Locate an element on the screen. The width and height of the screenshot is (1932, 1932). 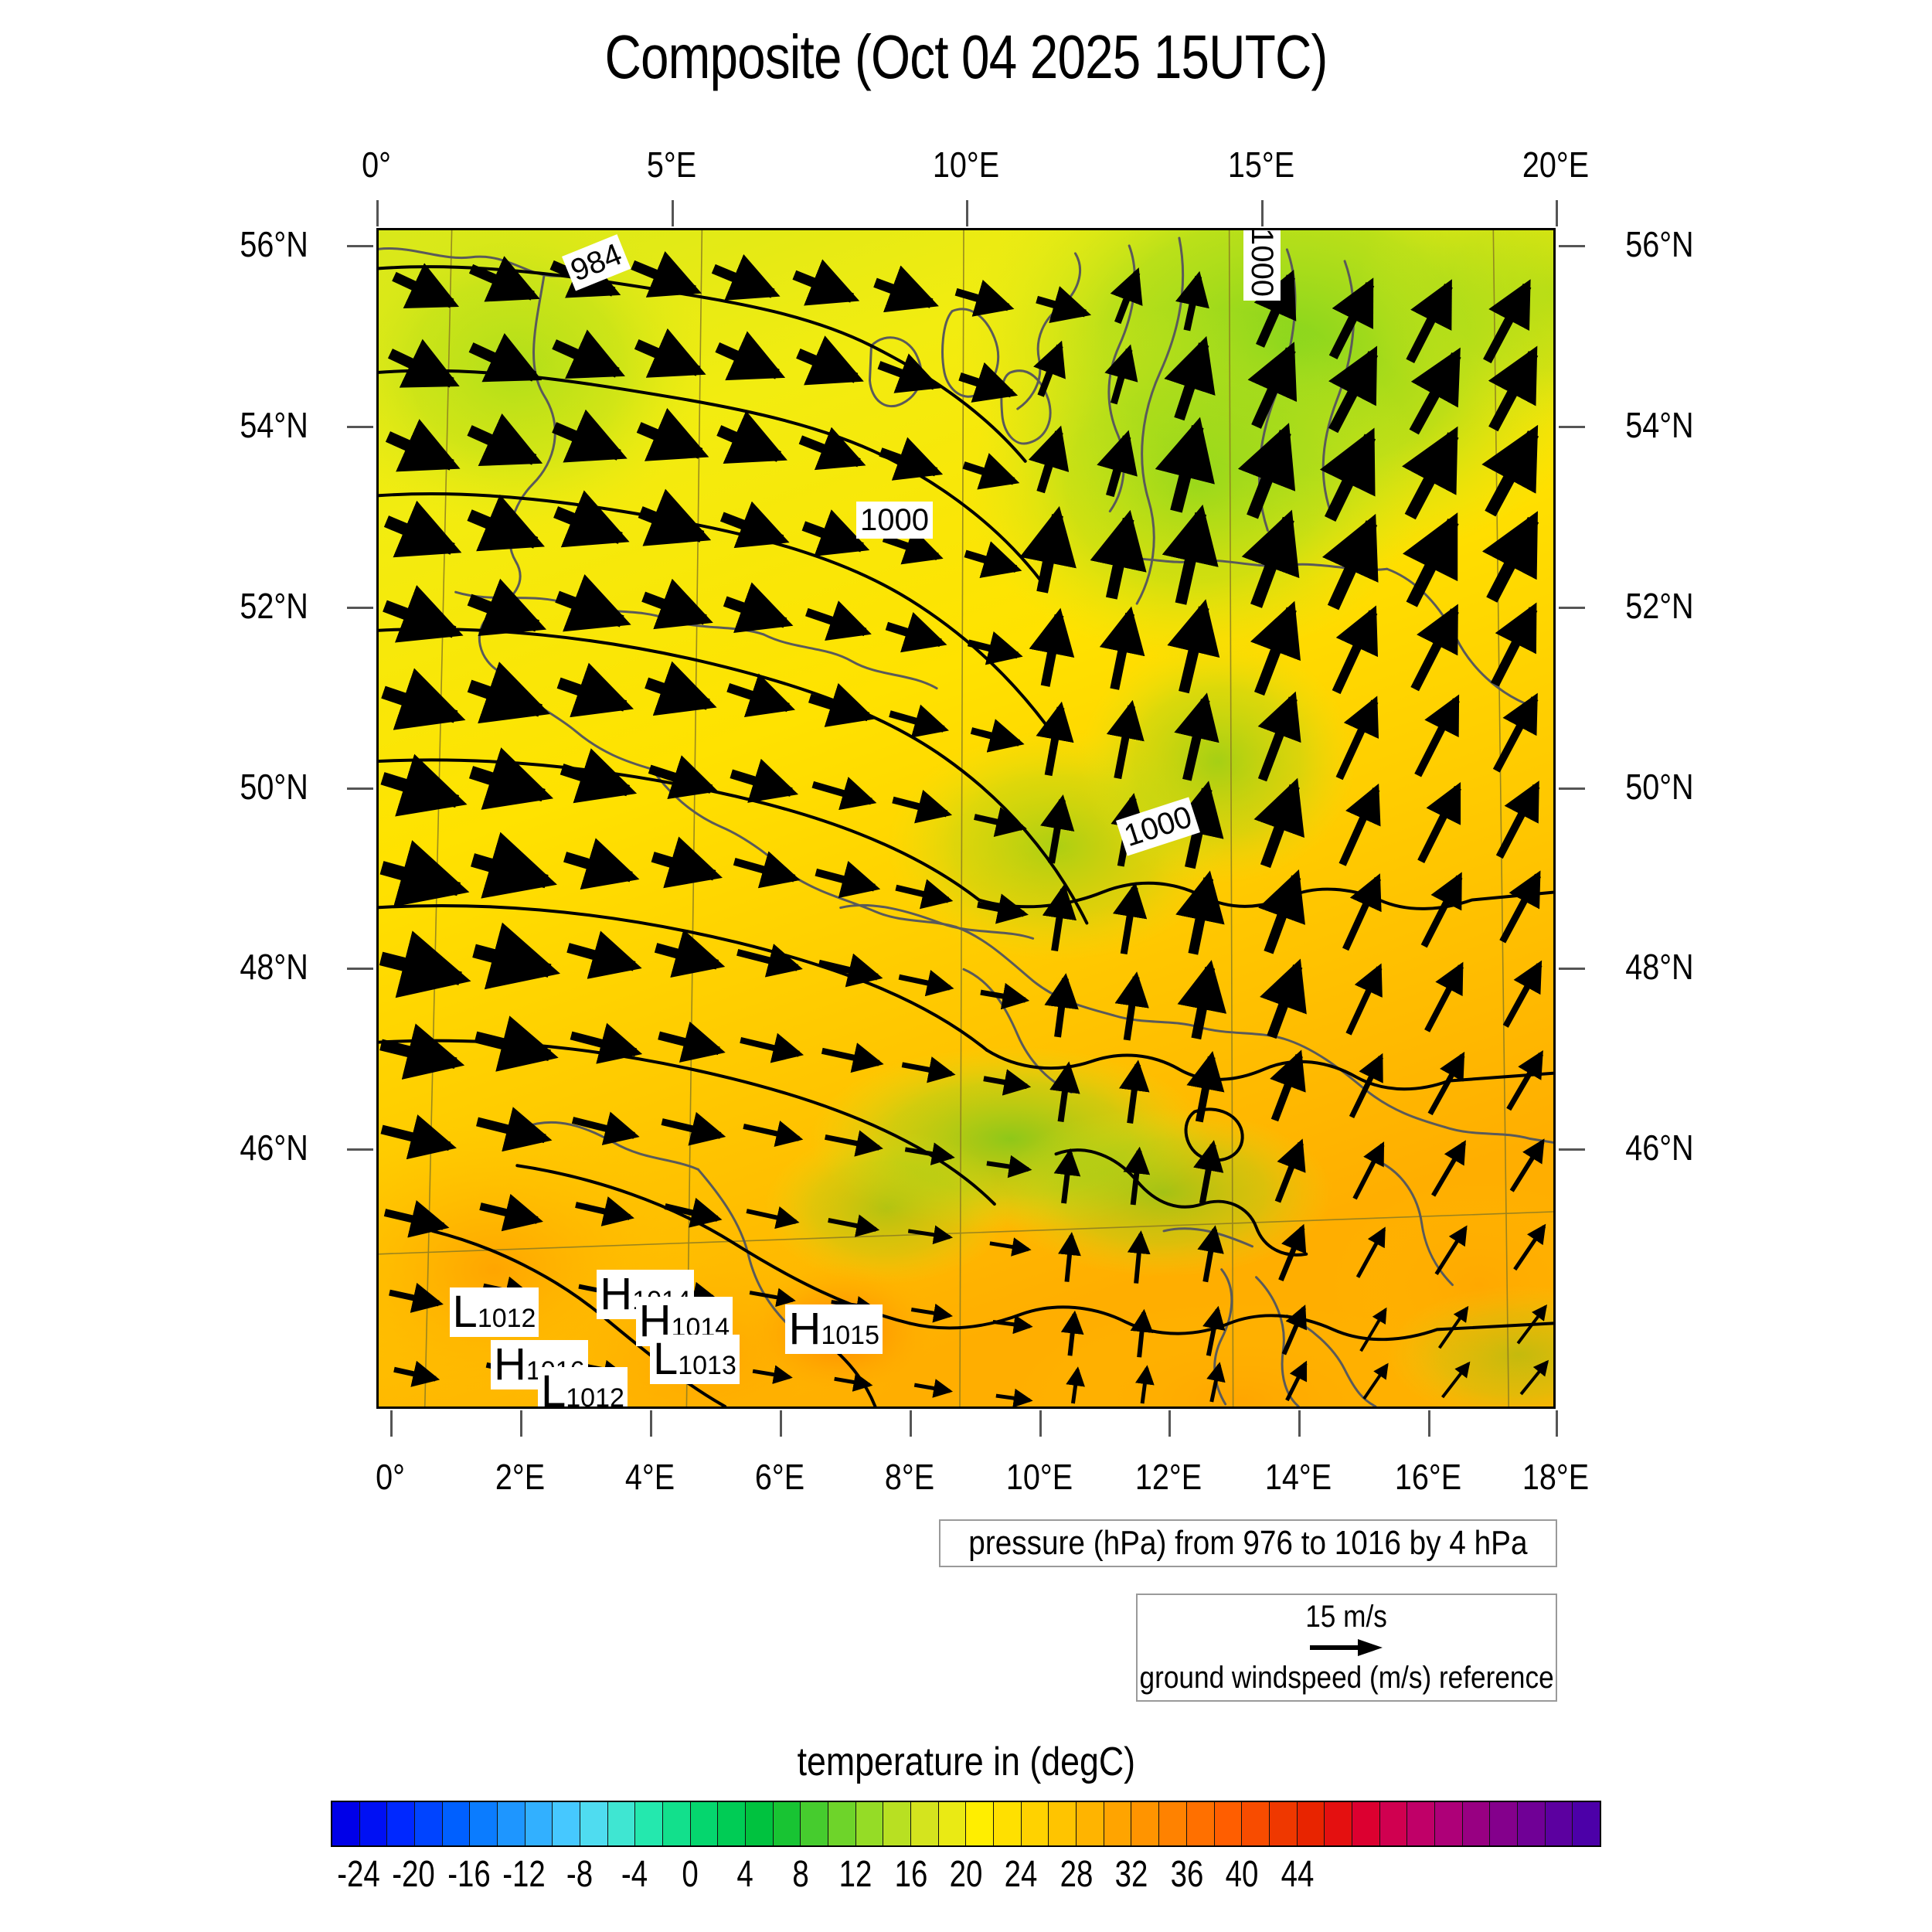
lat-label-right: 56°N is located at coordinates (1659, 244).